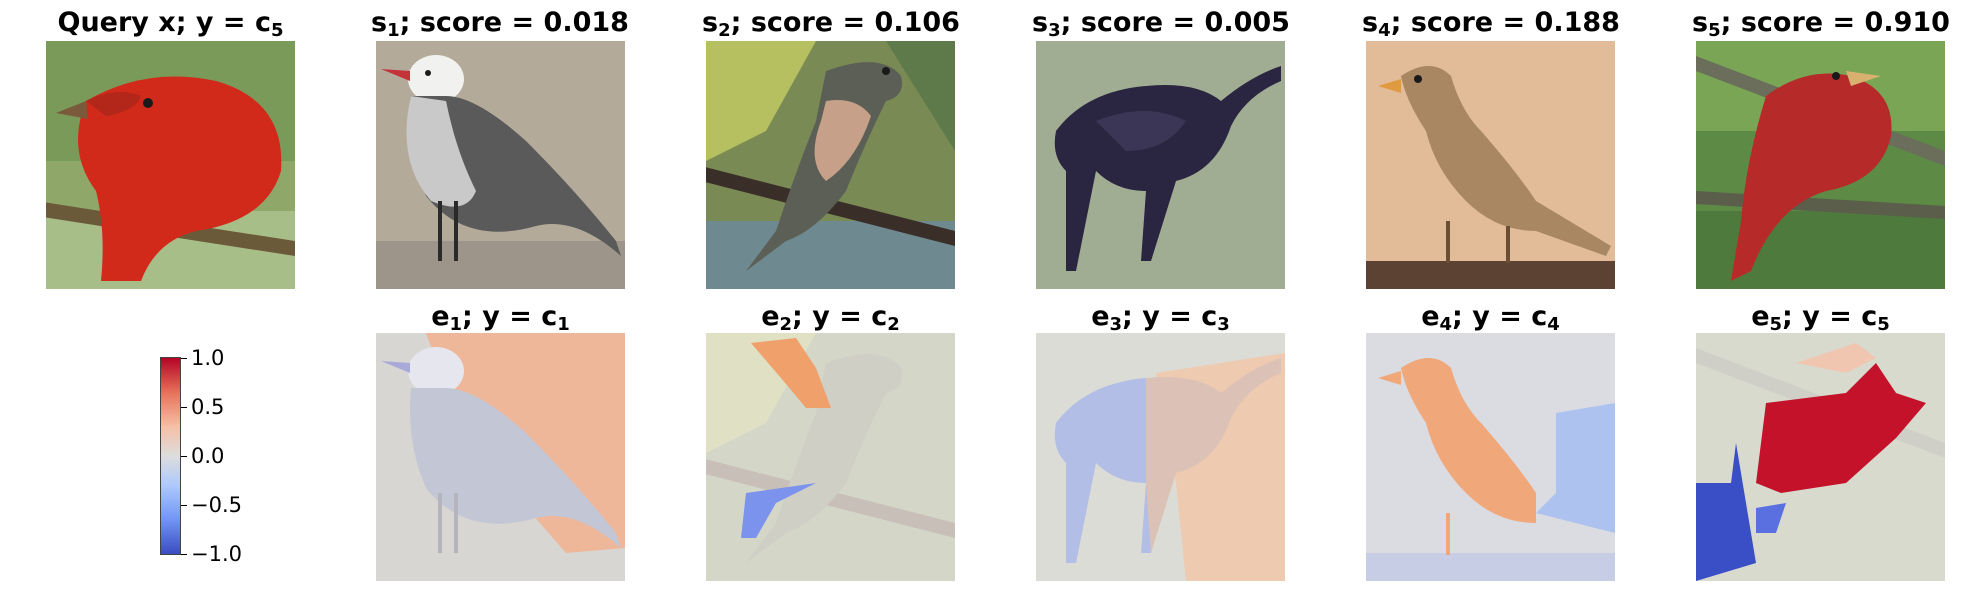  What do you see at coordinates (830, 457) in the screenshot?
I see `e2-heatmap-branch-bird` at bounding box center [830, 457].